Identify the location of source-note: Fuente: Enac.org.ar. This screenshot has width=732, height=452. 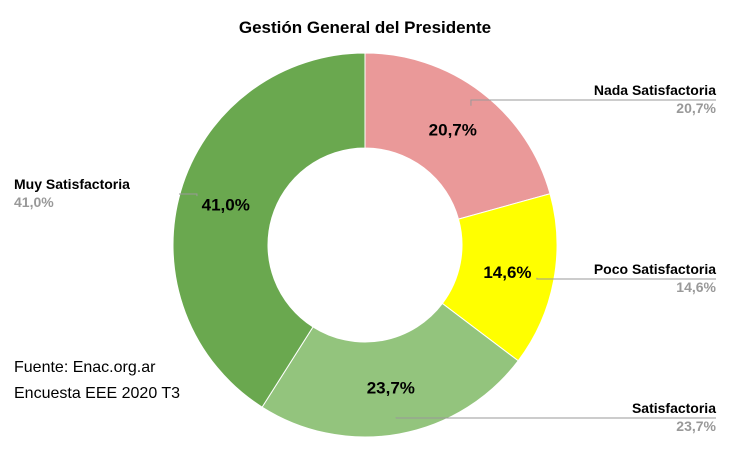
(85, 367).